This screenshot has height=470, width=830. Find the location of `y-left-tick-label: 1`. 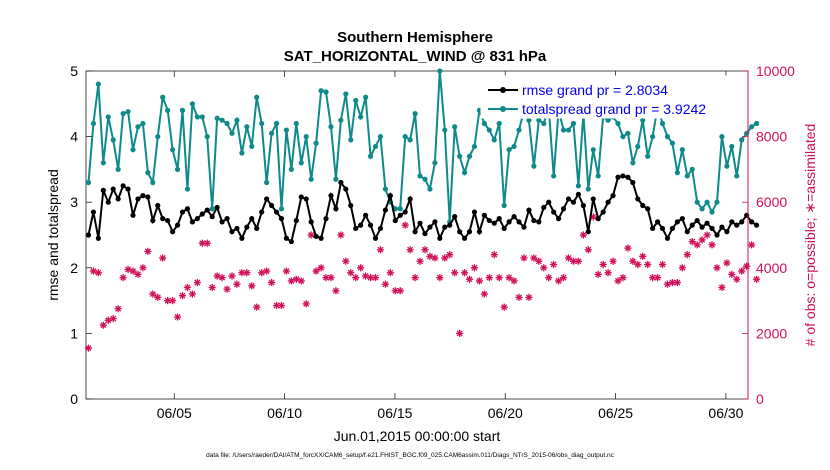

y-left-tick-label: 1 is located at coordinates (74, 333).